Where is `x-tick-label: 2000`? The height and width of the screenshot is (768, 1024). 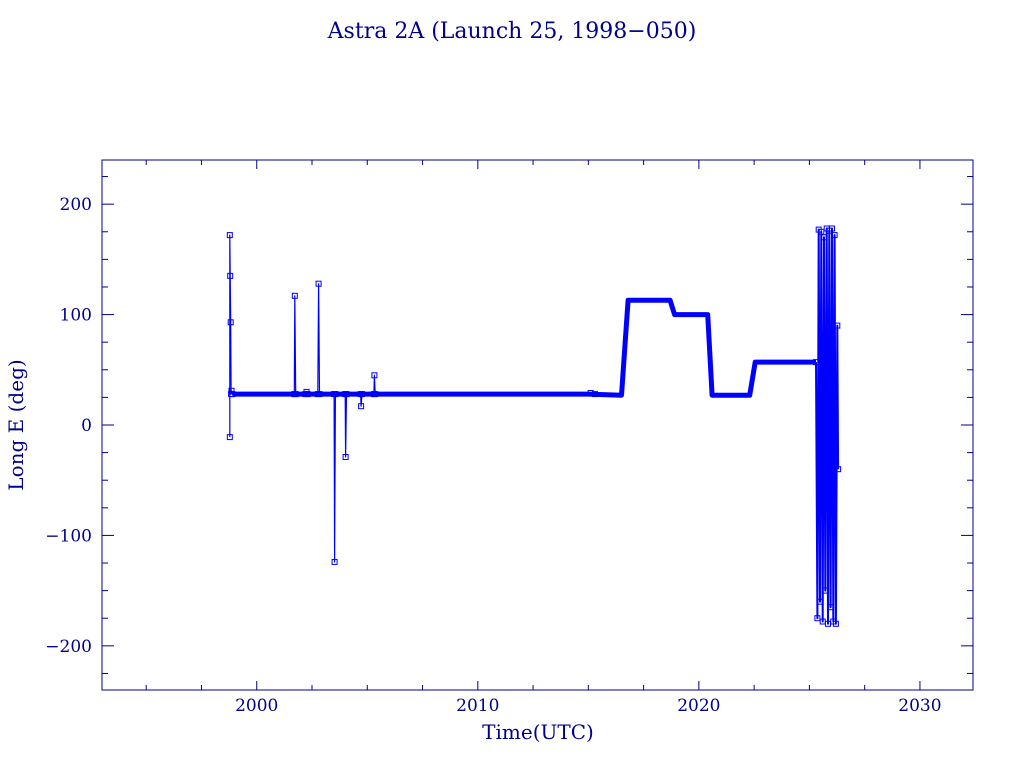
x-tick-label: 2000 is located at coordinates (256, 706).